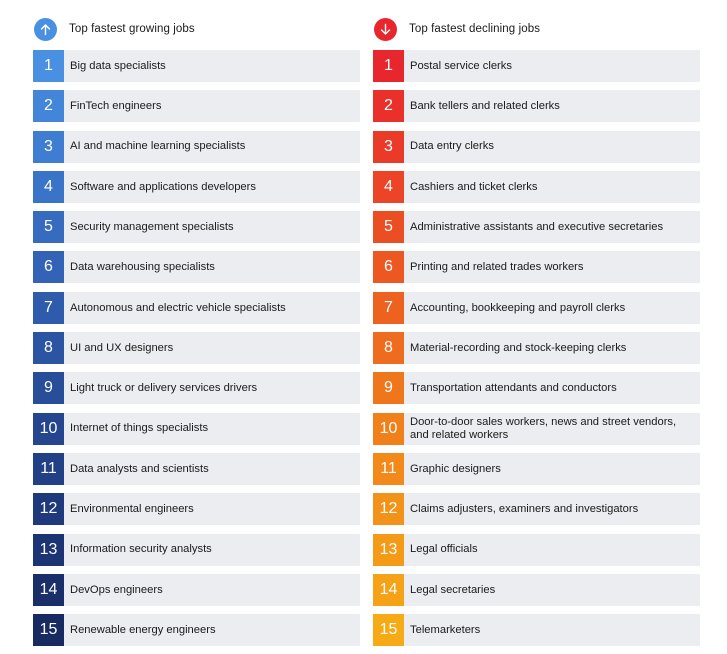 The height and width of the screenshot is (654, 727). What do you see at coordinates (444, 549) in the screenshot?
I see `job-label: Legal officials` at bounding box center [444, 549].